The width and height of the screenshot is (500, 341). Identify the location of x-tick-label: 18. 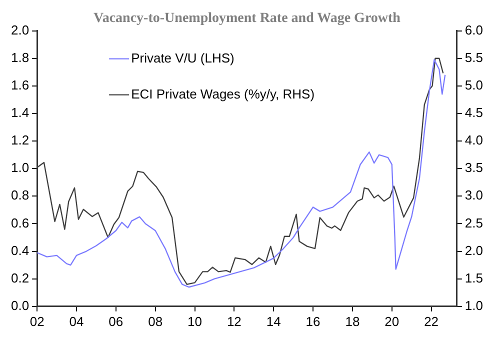
(352, 321).